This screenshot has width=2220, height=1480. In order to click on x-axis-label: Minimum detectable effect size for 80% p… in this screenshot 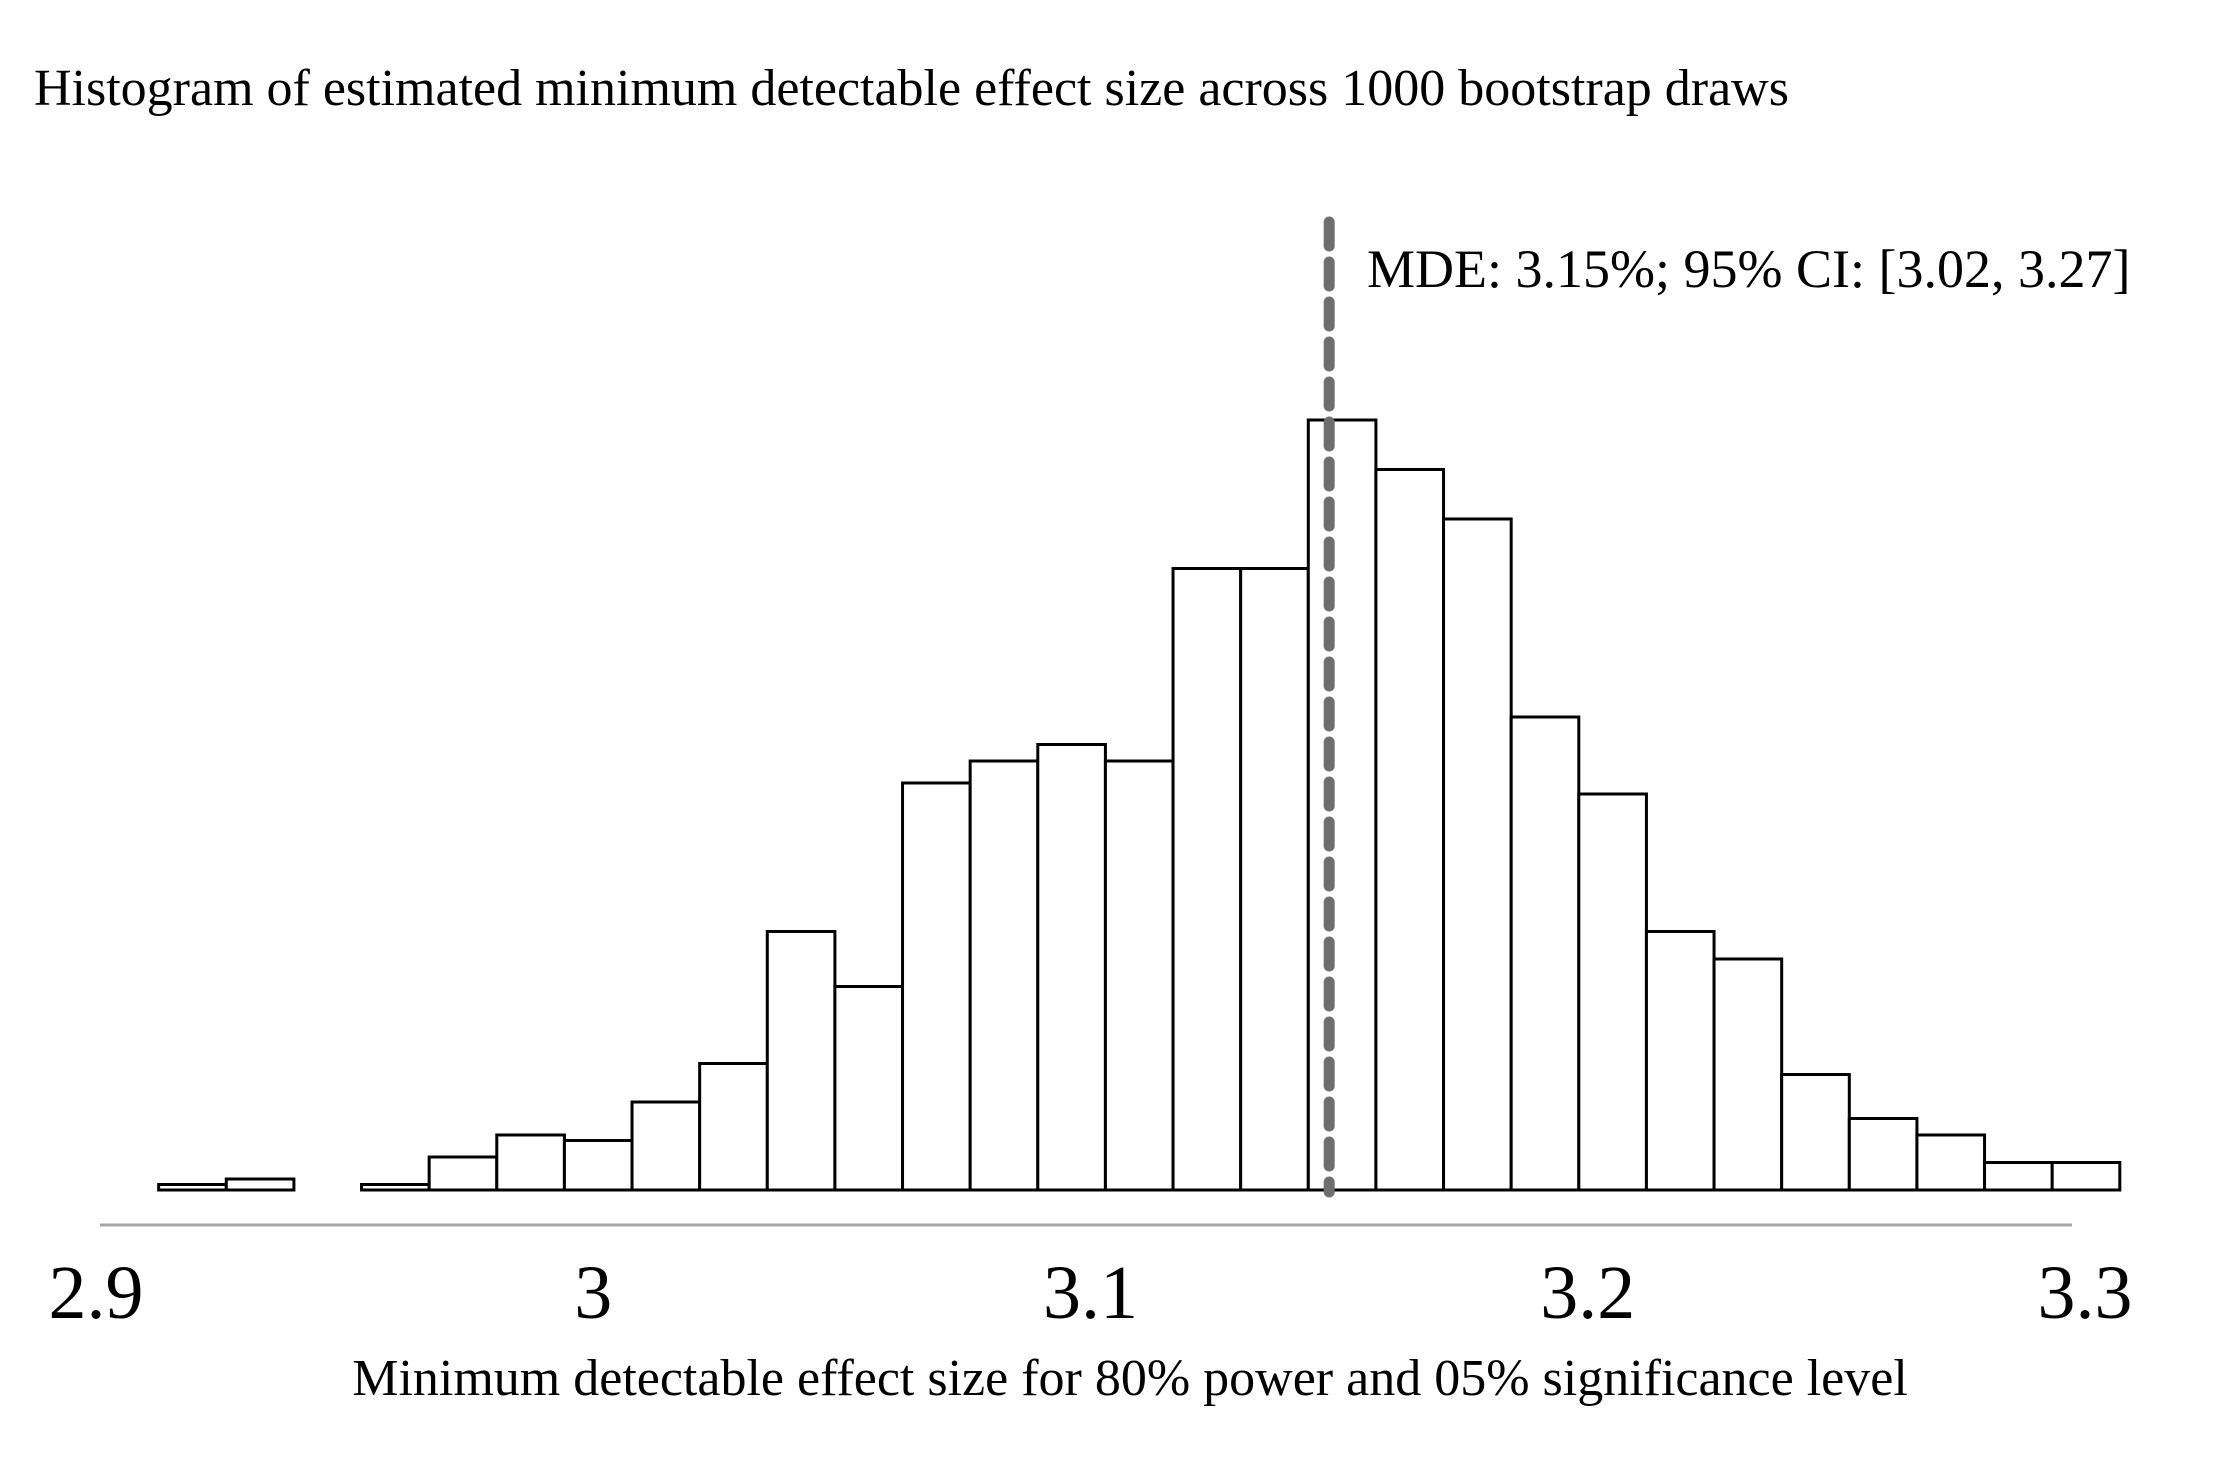, I will do `click(1130, 1378)`.